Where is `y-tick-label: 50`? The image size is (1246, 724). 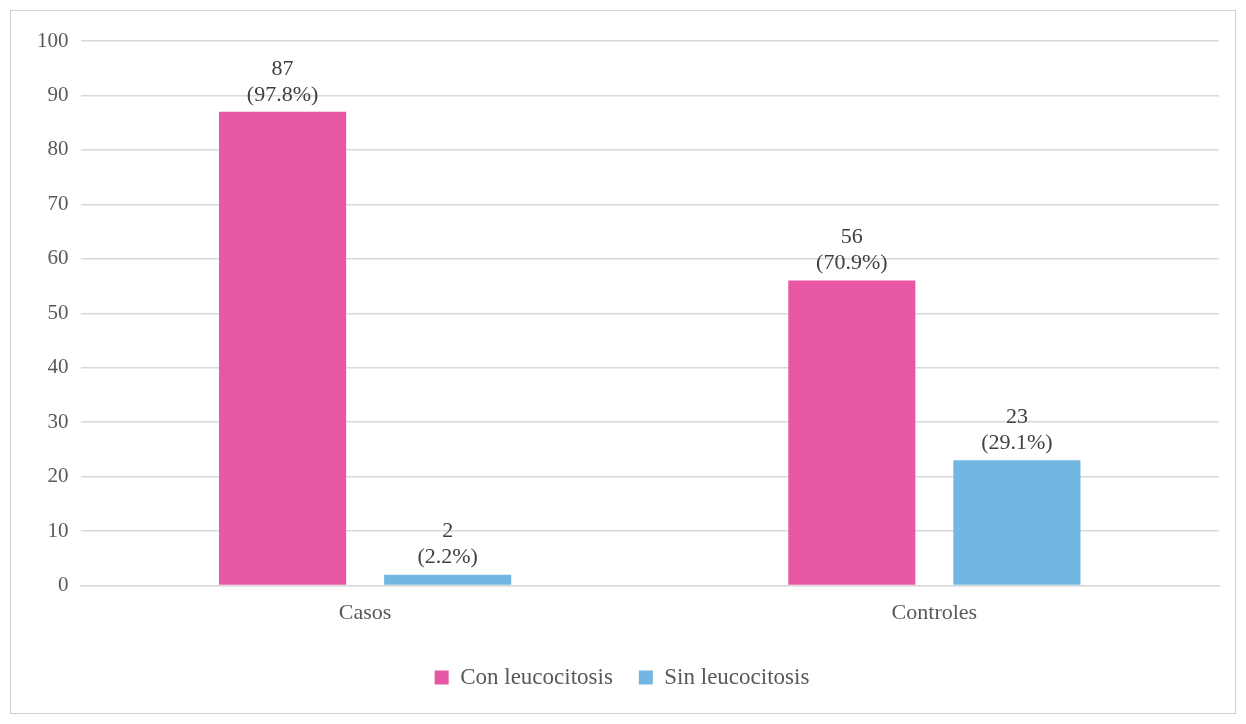 y-tick-label: 50 is located at coordinates (58, 311).